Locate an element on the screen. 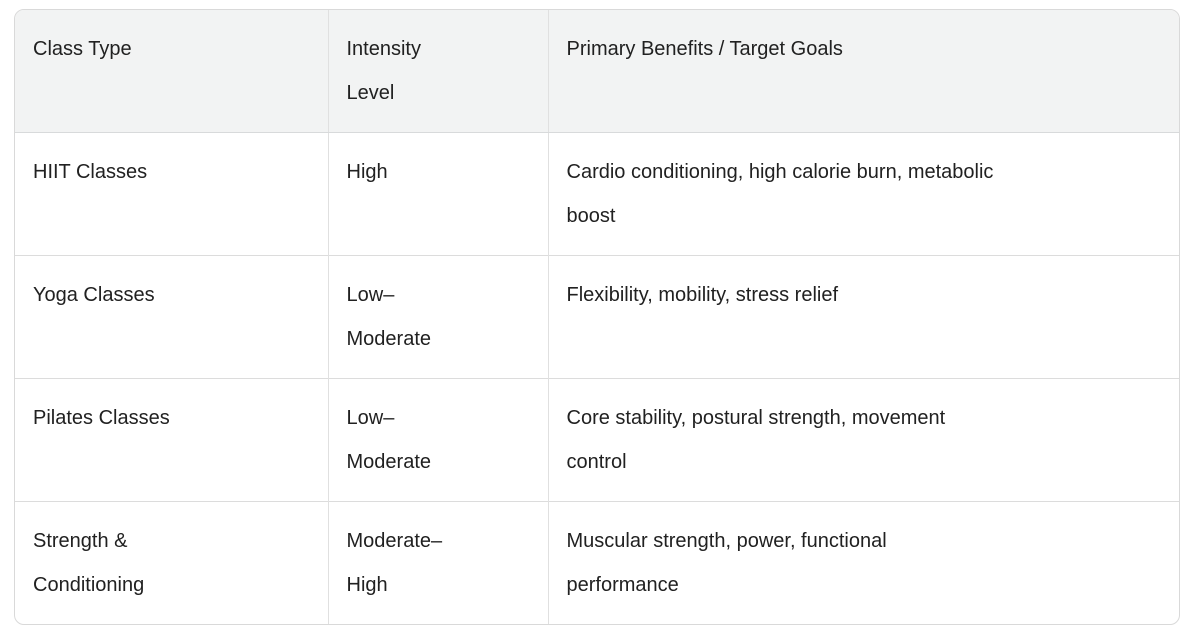 This screenshot has height=632, width=1194. cell-benefits: Flexibility, mobility, stress relief is located at coordinates (863, 317).